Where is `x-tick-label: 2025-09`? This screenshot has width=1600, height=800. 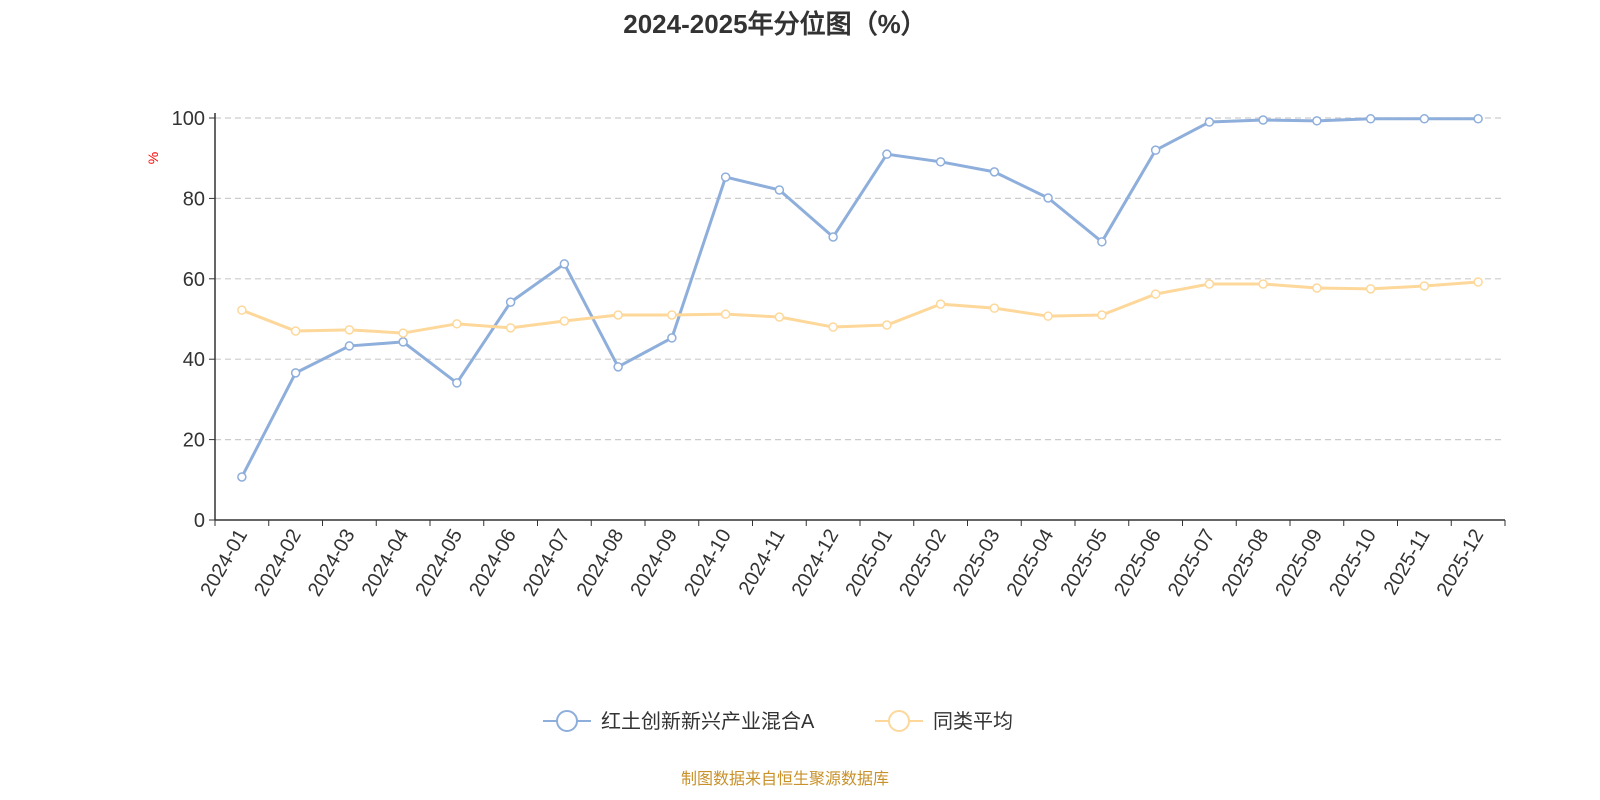 x-tick-label: 2025-09 is located at coordinates (1299, 563).